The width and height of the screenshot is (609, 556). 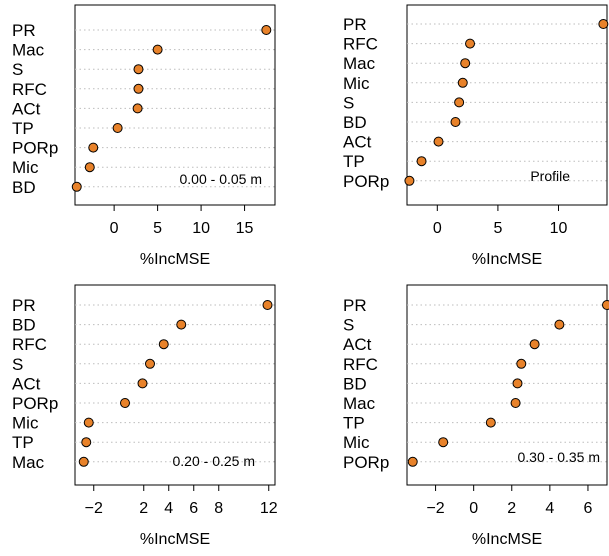 What do you see at coordinates (218, 508) in the screenshot?
I see `x-tick-label: 8` at bounding box center [218, 508].